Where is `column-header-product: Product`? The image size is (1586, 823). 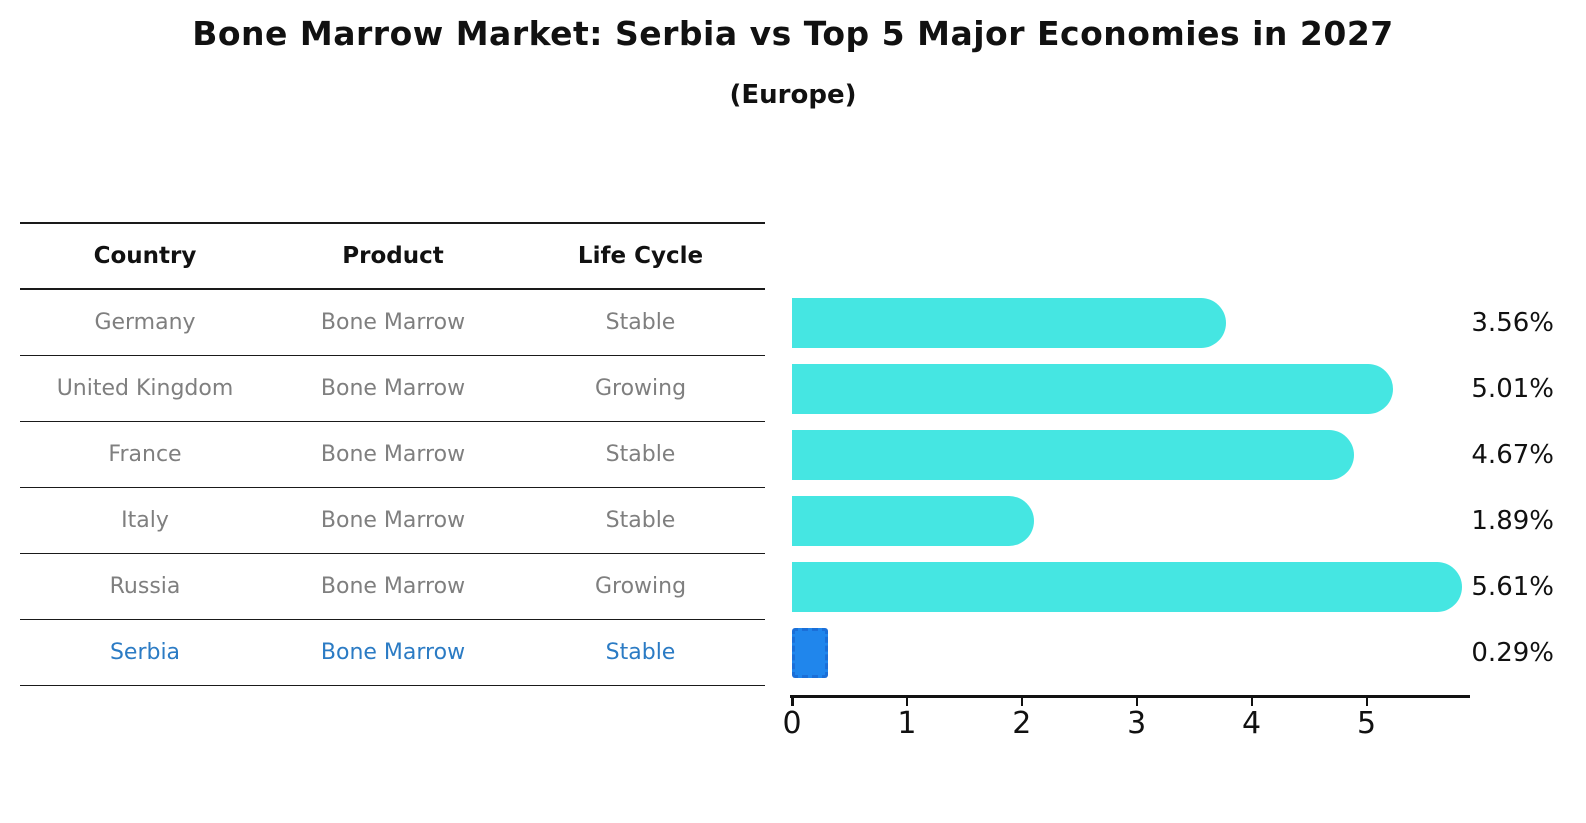 column-header-product: Product is located at coordinates (393, 256).